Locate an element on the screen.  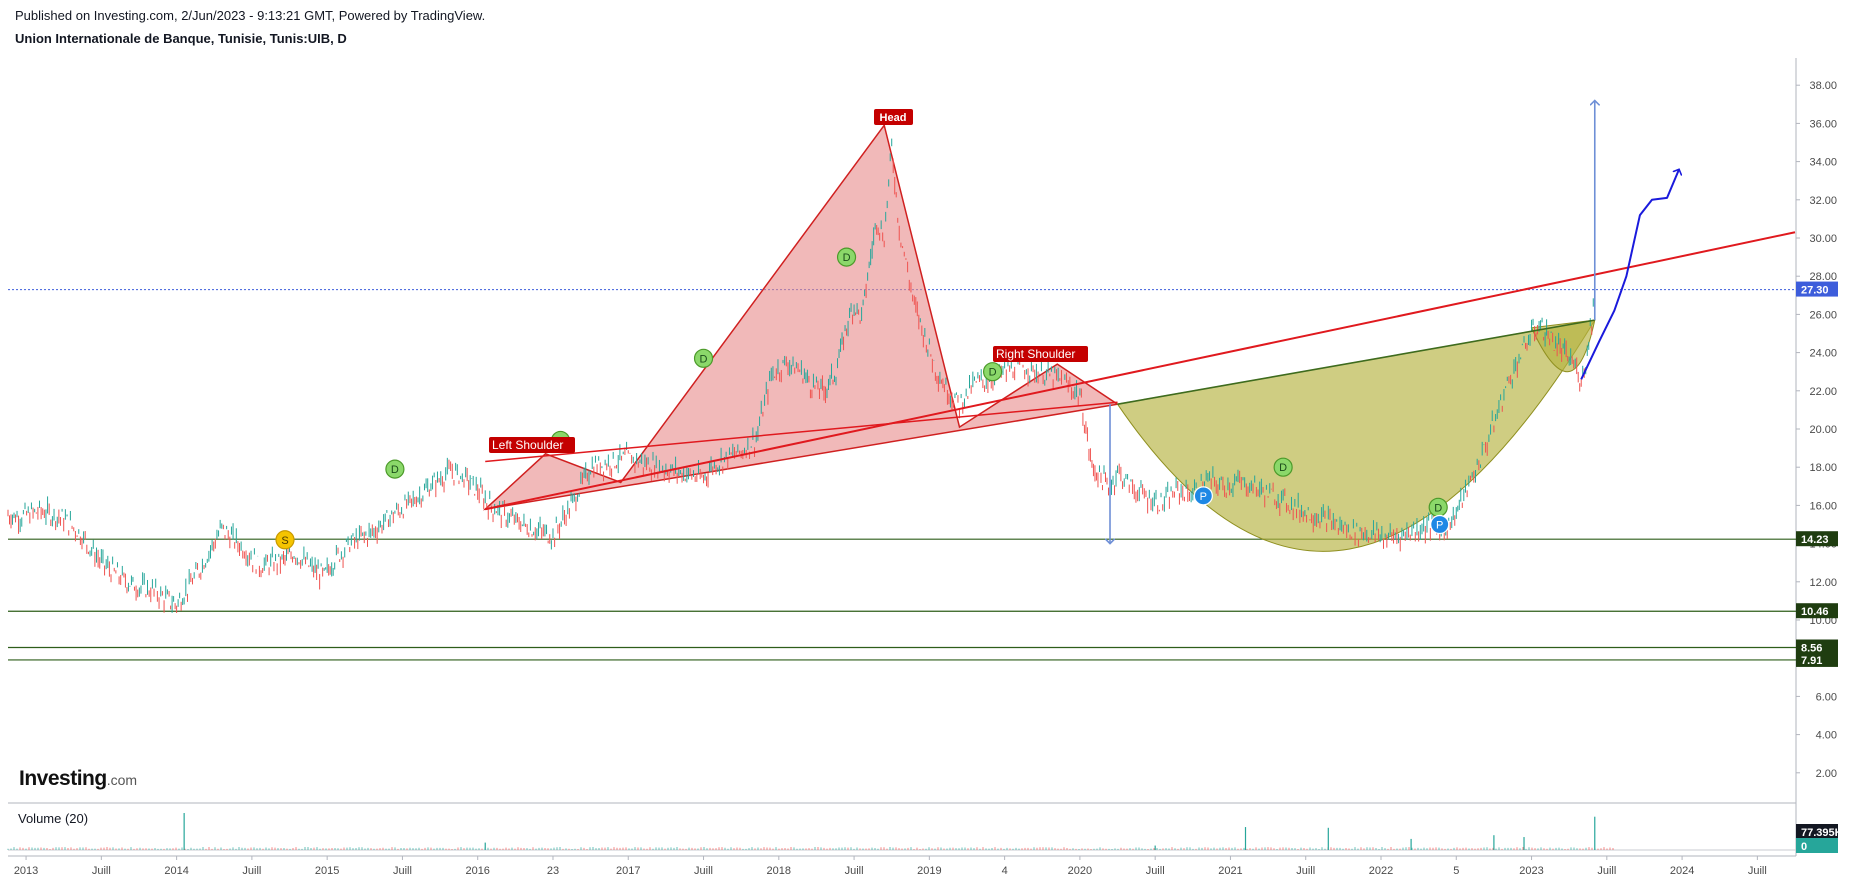
logo-suffix: .com is located at coordinates (122, 780).